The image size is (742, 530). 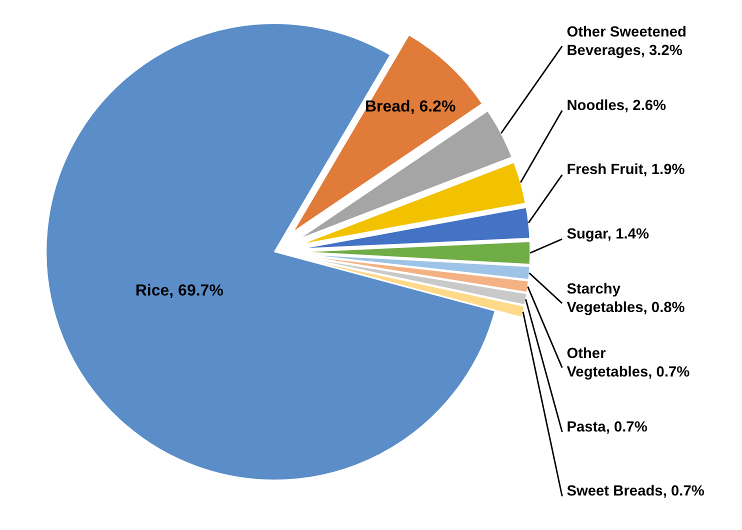 What do you see at coordinates (410, 107) in the screenshot?
I see `slice-label: Bread, 6.2%` at bounding box center [410, 107].